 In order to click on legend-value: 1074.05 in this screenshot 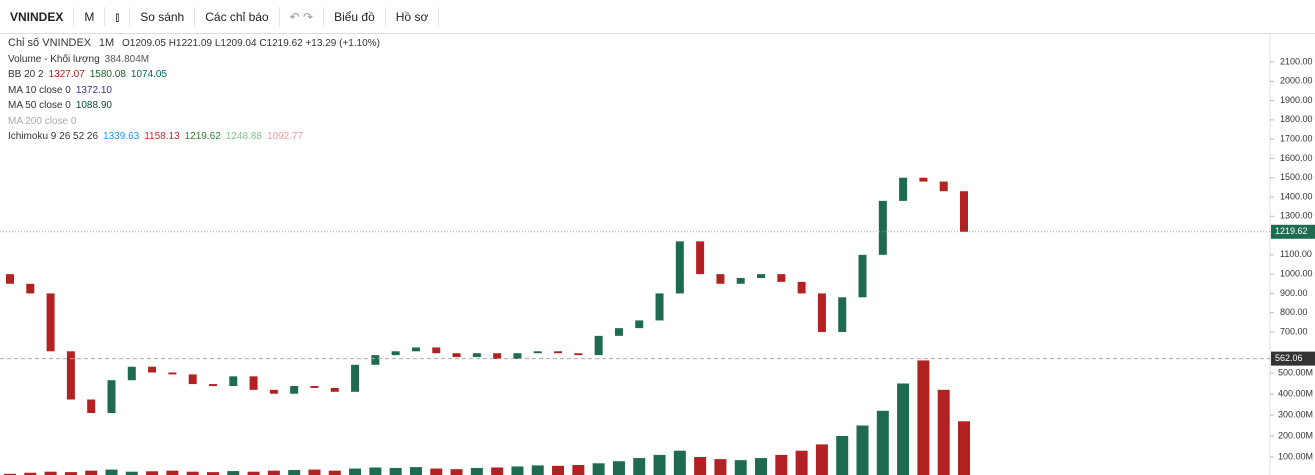, I will do `click(149, 74)`.